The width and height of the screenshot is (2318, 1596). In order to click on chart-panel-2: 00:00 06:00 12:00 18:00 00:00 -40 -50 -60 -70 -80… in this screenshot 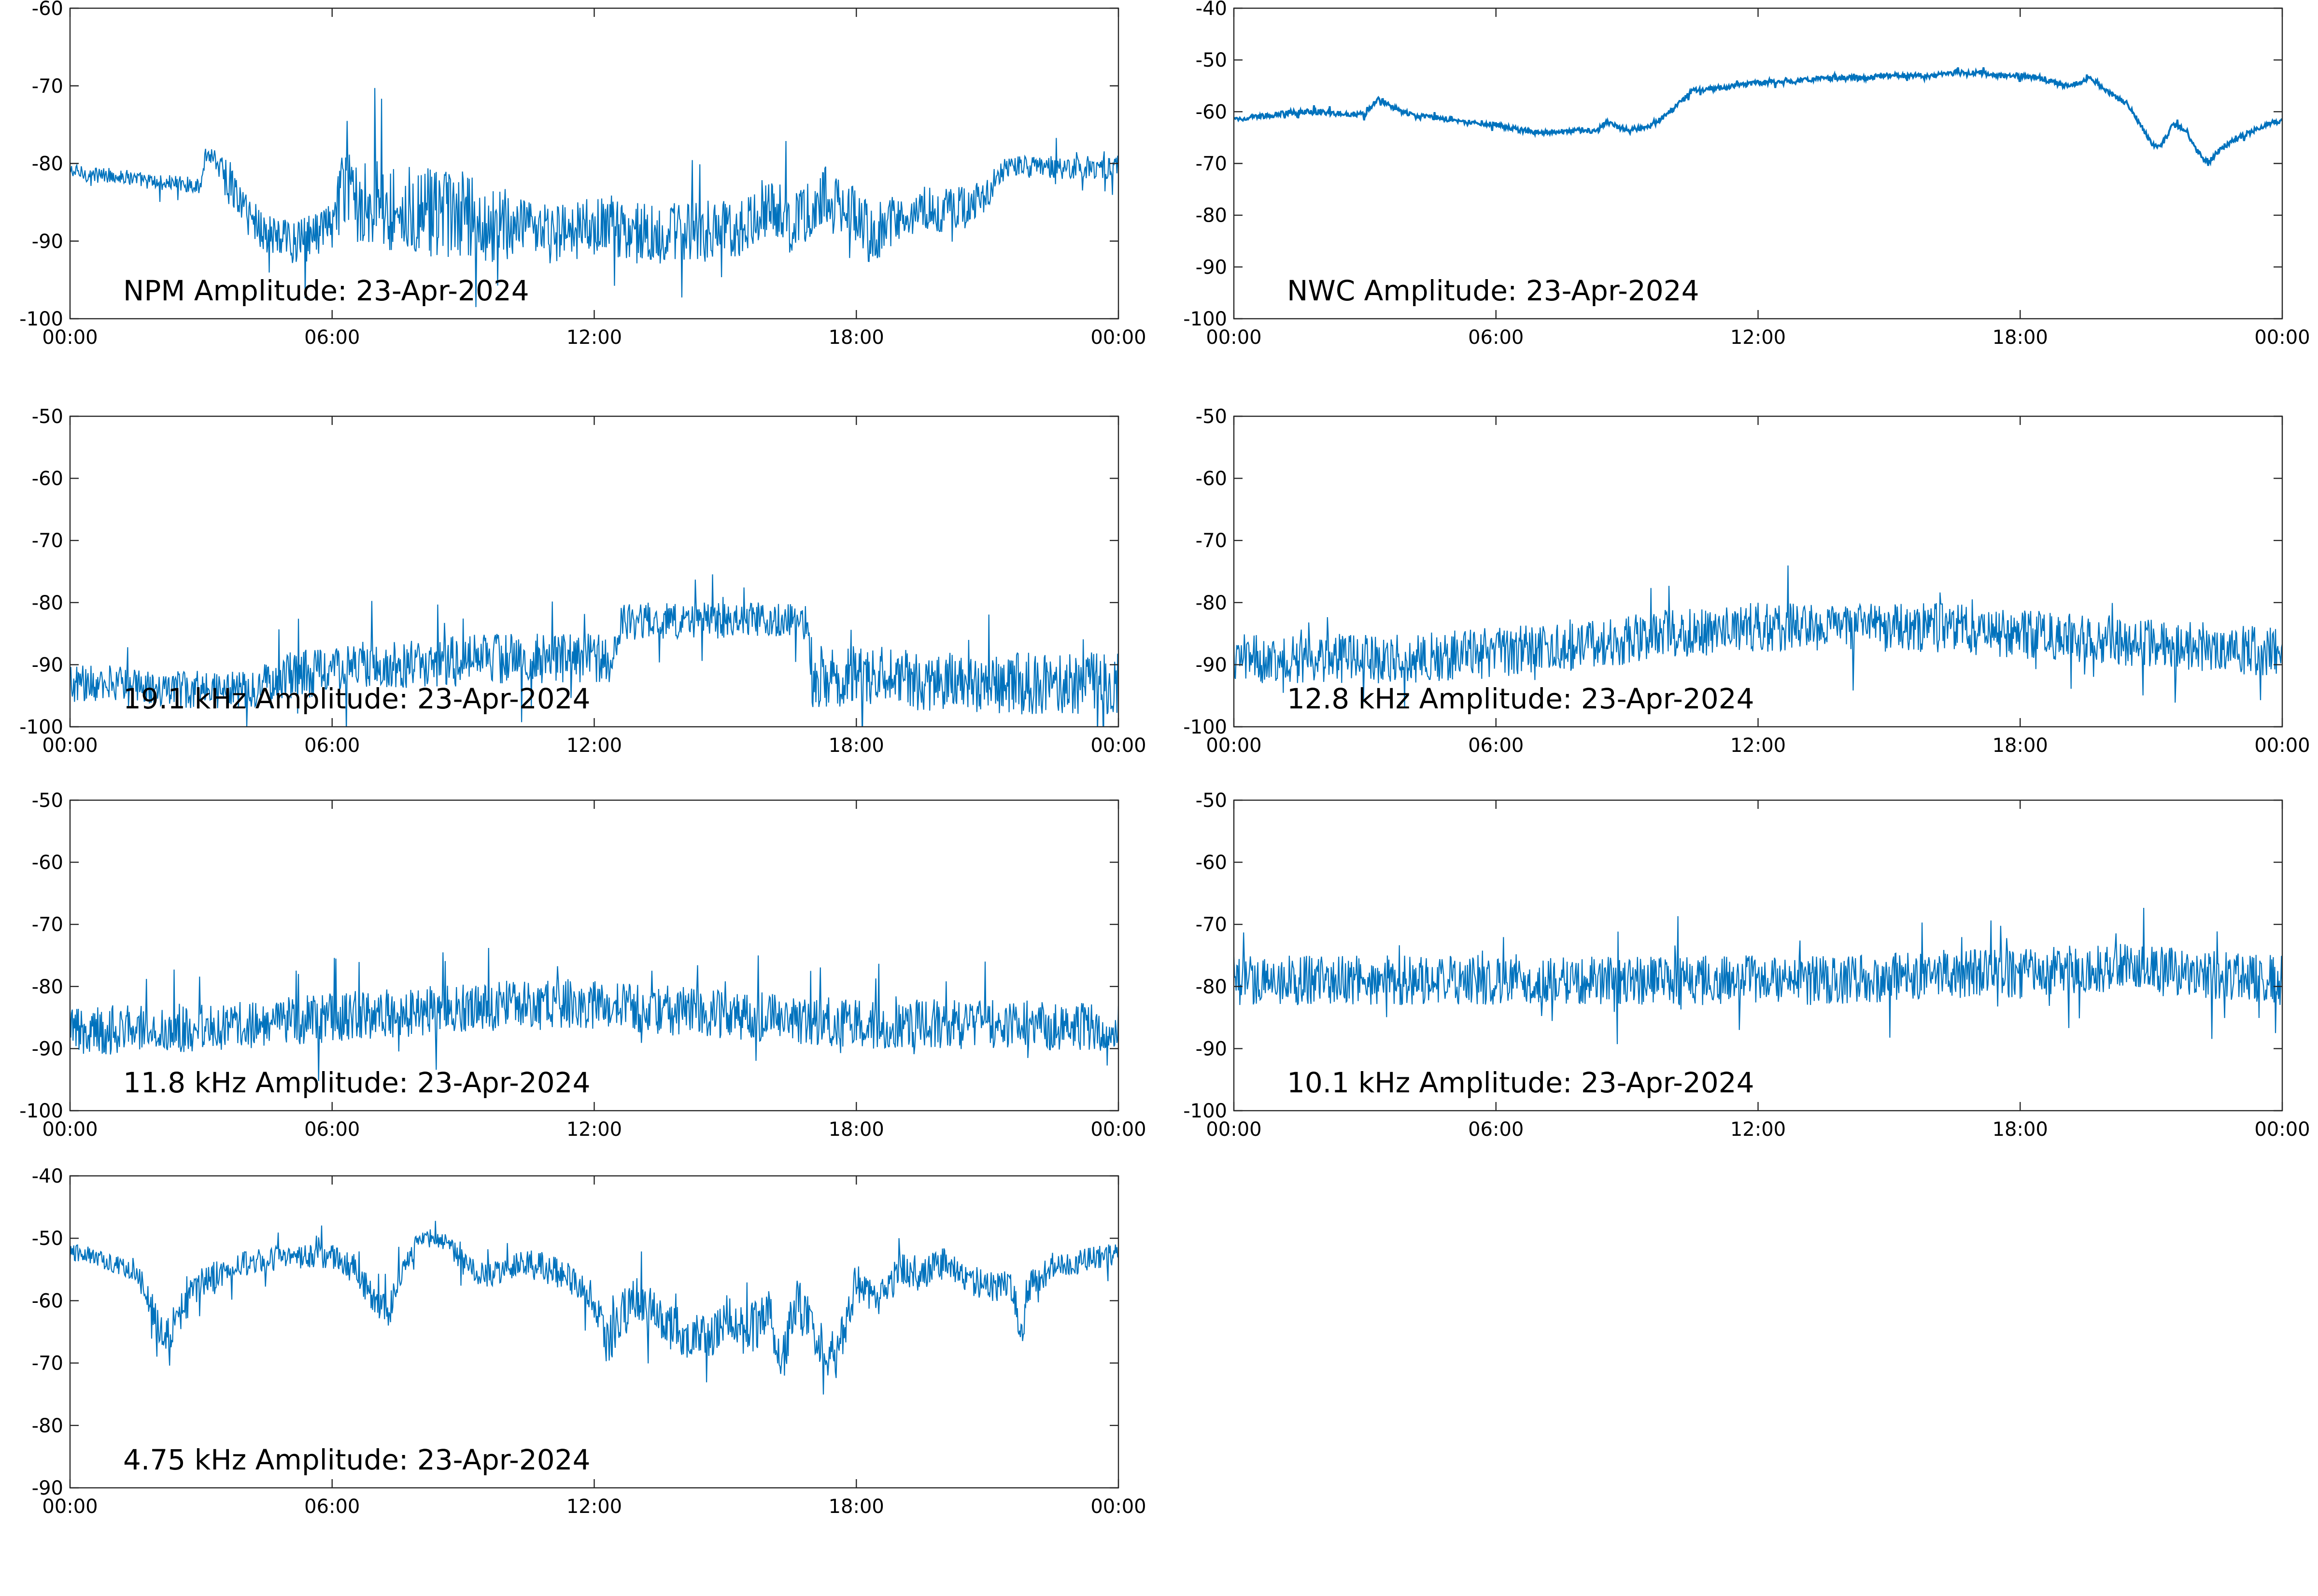, I will do `click(1746, 174)`.